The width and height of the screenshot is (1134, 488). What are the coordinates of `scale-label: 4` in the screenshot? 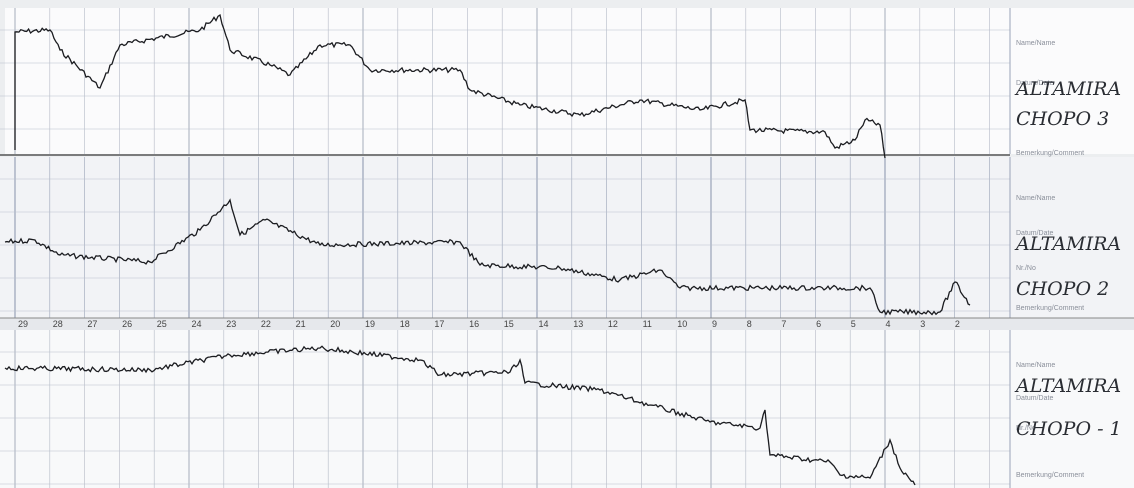 It's located at (888, 324).